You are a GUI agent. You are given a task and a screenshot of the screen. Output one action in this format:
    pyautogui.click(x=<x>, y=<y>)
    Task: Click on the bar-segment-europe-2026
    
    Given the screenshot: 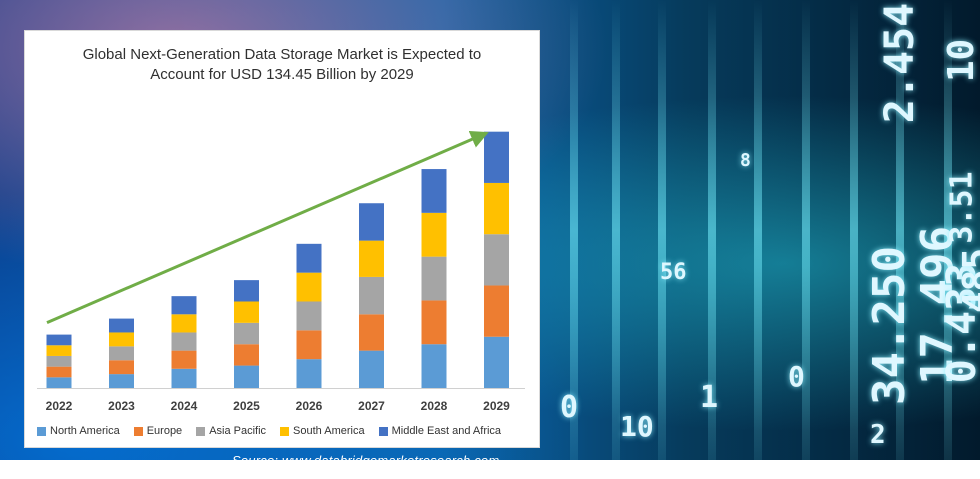 What is the action you would take?
    pyautogui.click(x=309, y=345)
    